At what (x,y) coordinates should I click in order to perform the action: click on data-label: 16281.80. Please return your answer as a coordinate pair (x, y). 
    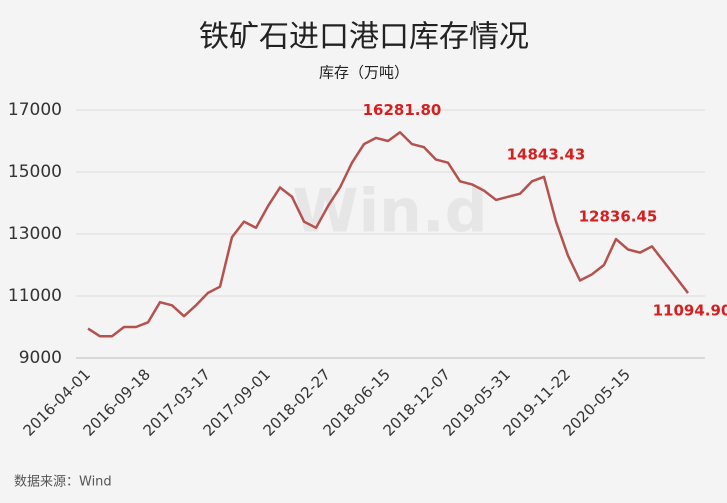
    Looking at the image, I should click on (402, 110).